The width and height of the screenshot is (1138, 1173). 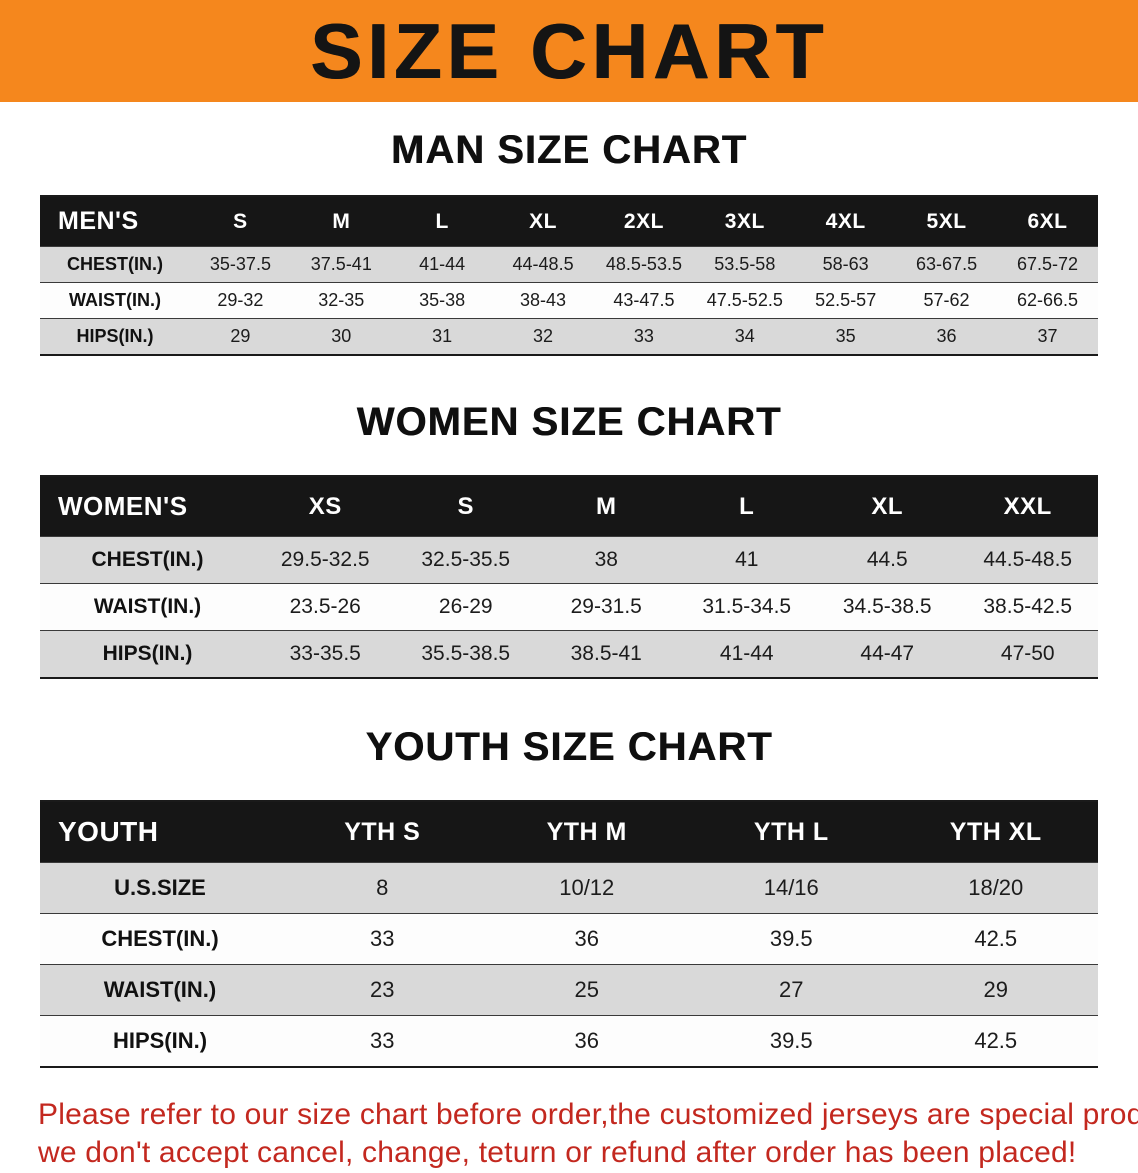 I want to click on size-column-header: YTH XL, so click(x=995, y=831).